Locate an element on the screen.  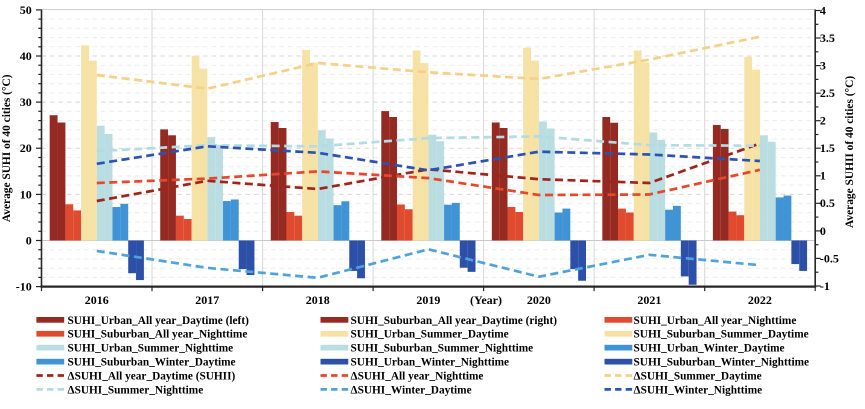
svg-text: -1 is located at coordinates (825, 286).